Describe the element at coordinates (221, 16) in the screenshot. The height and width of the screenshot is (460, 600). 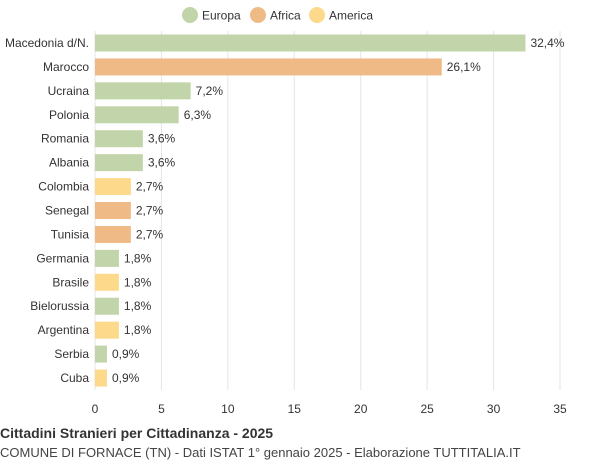
I see `legend-label: Europa` at that location.